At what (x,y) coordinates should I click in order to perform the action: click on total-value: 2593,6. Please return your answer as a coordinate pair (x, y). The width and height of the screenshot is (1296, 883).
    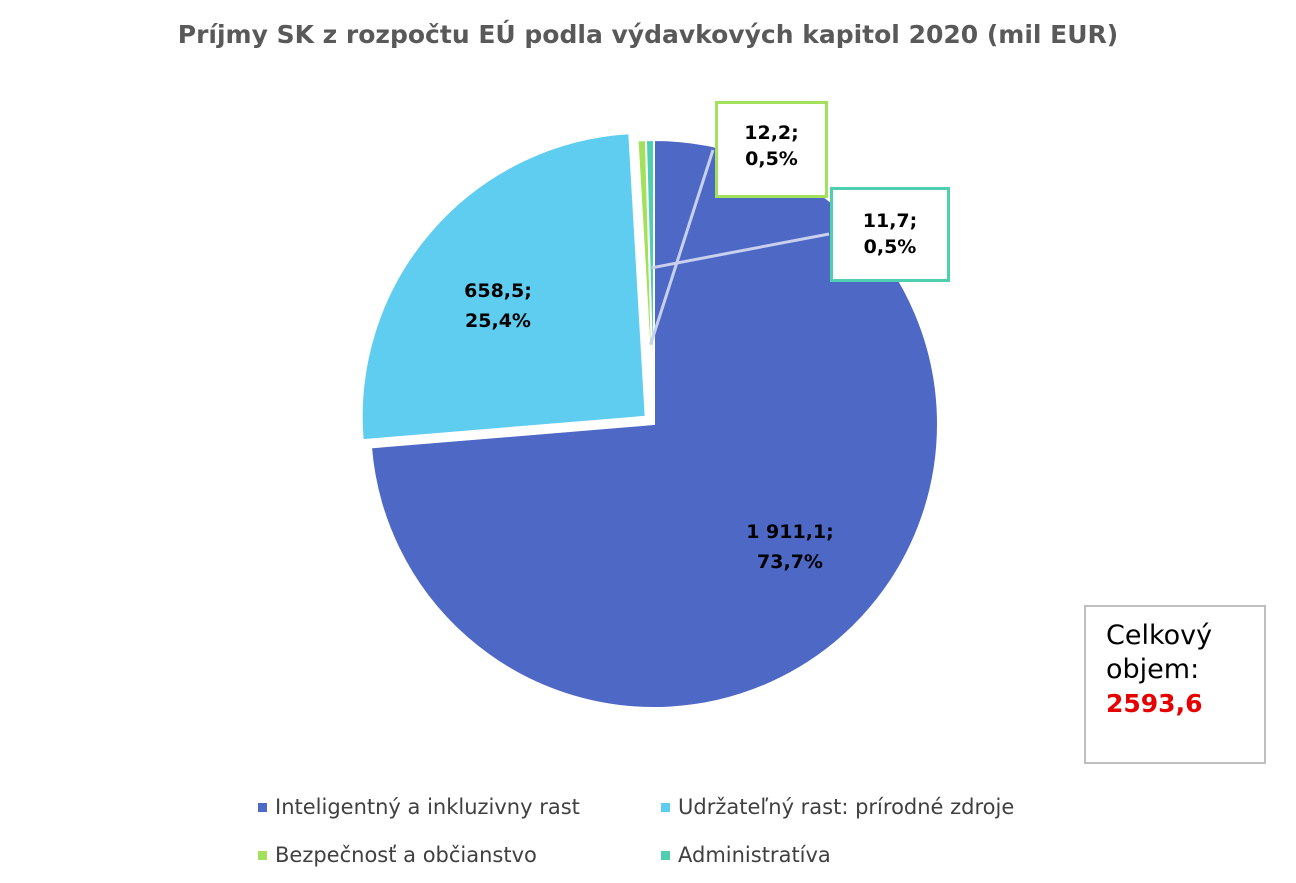
    Looking at the image, I should click on (1154, 703).